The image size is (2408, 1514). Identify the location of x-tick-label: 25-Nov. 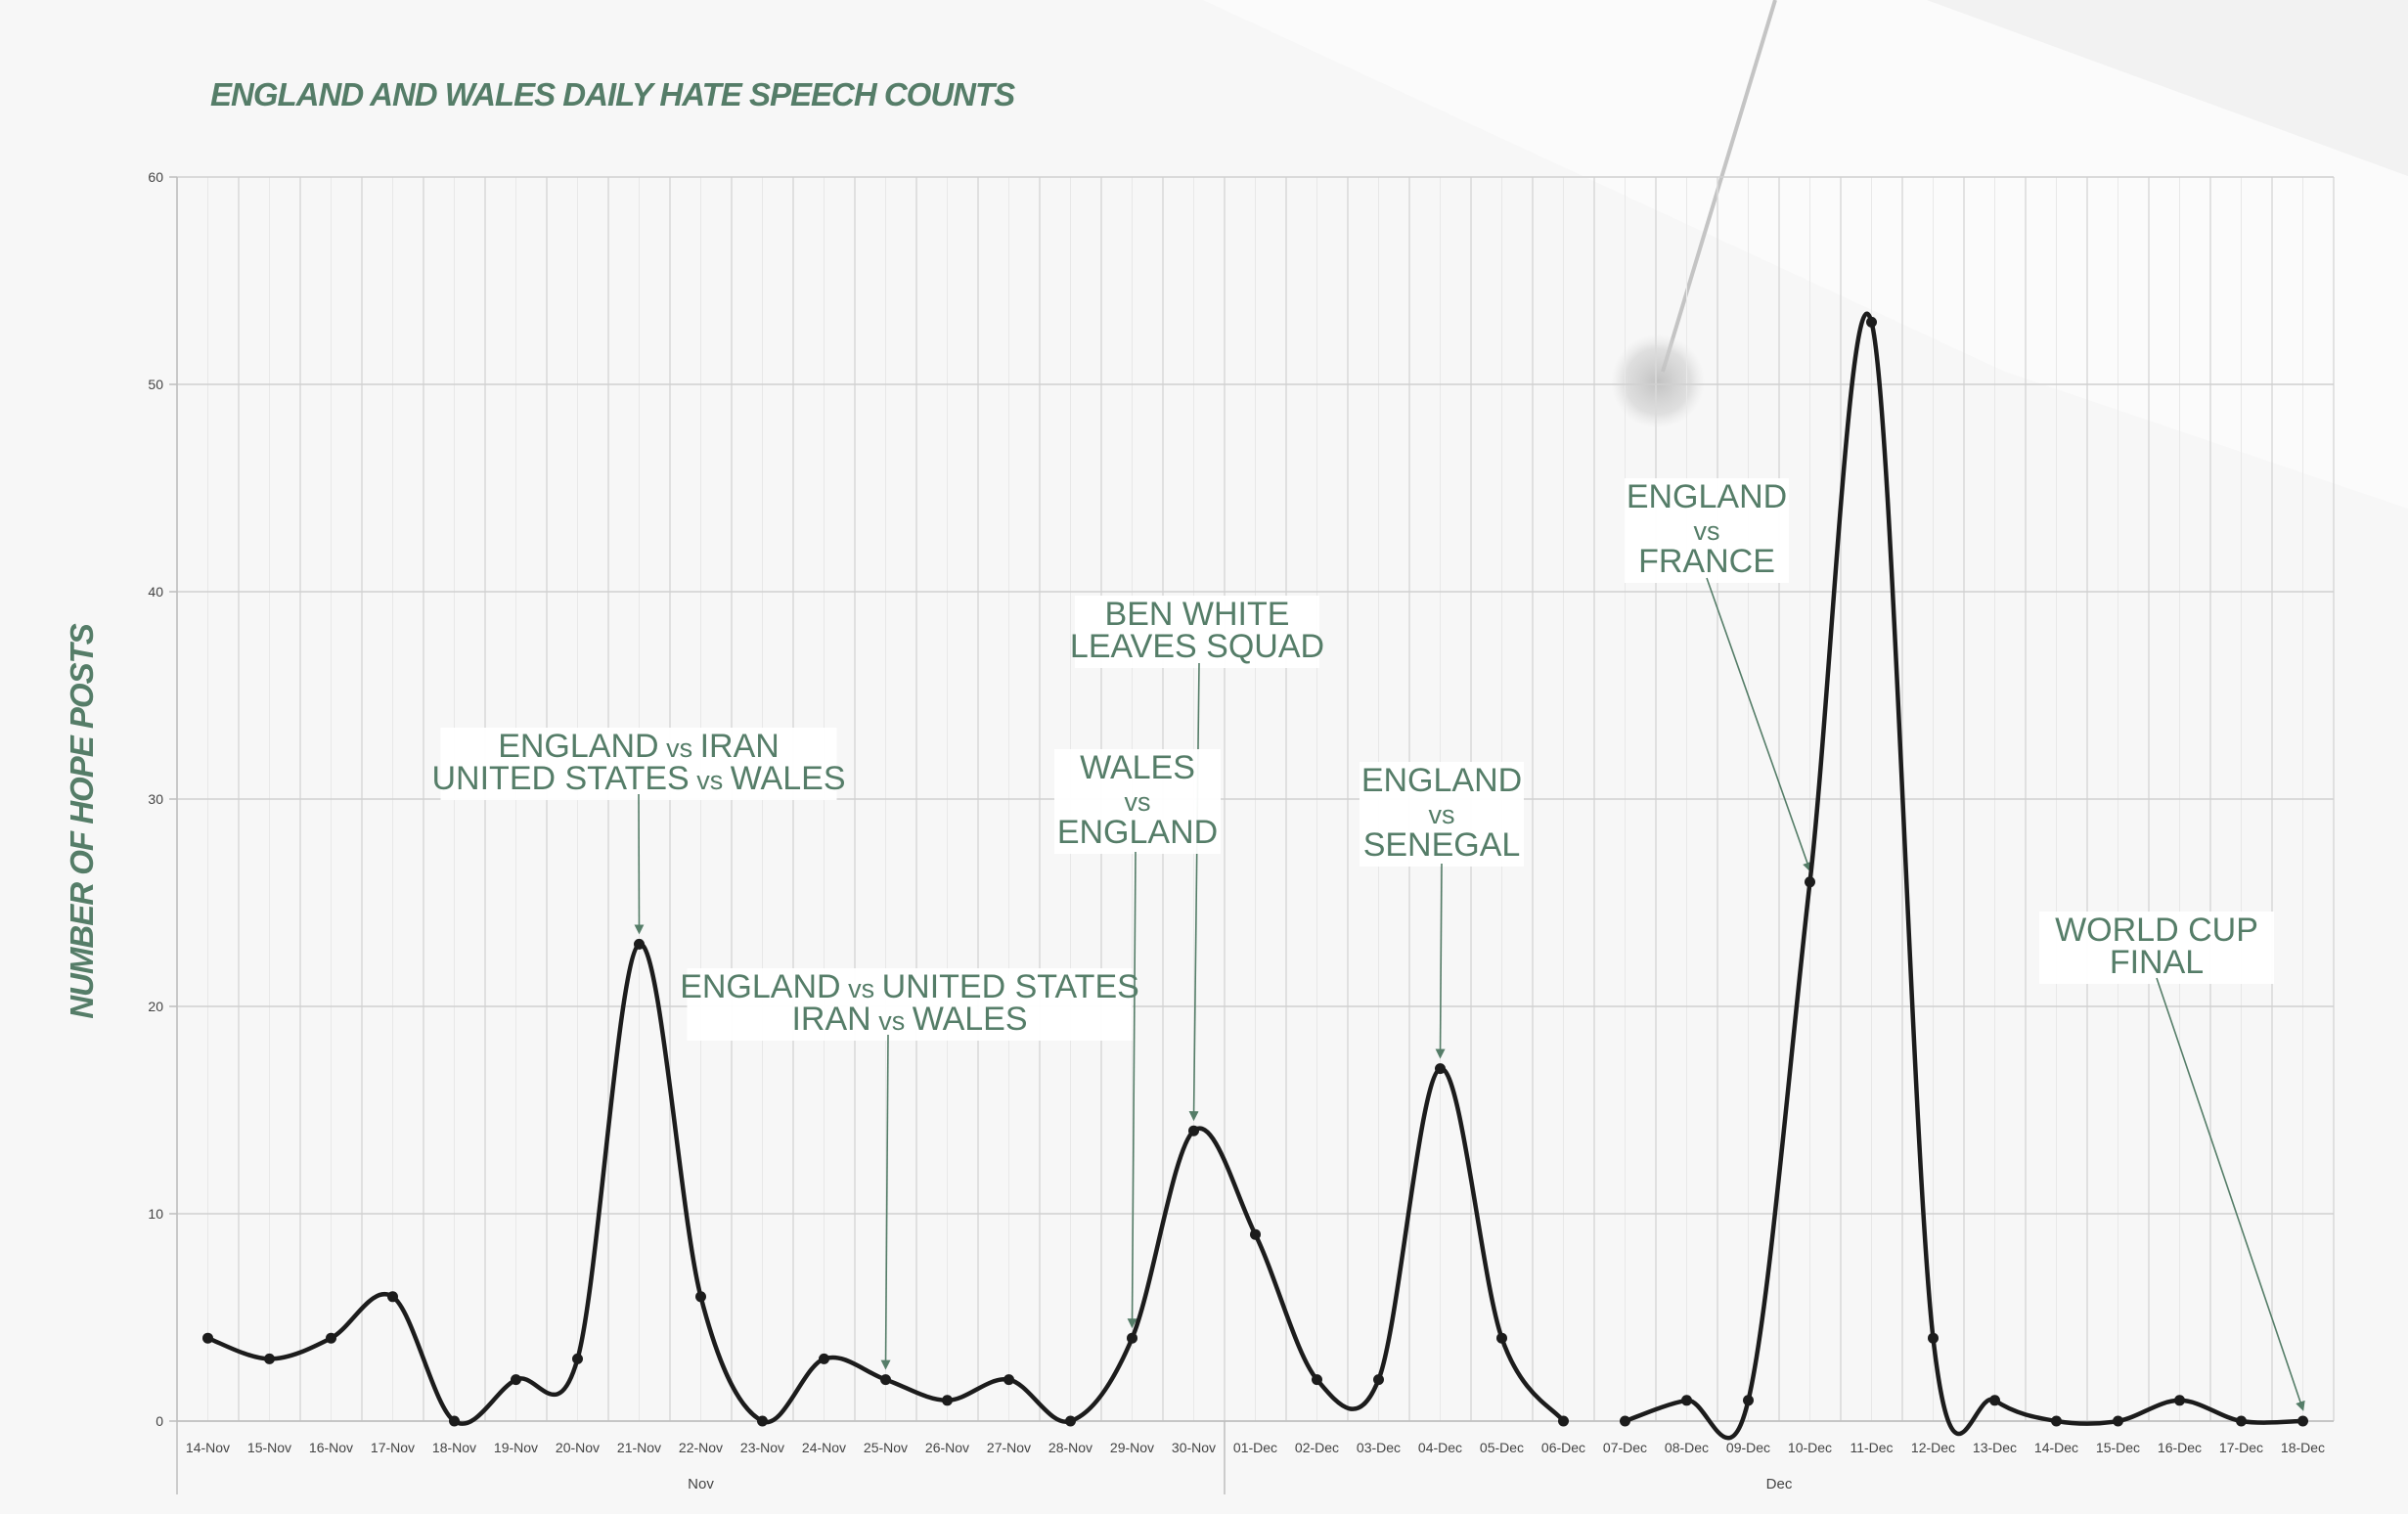
(886, 1447).